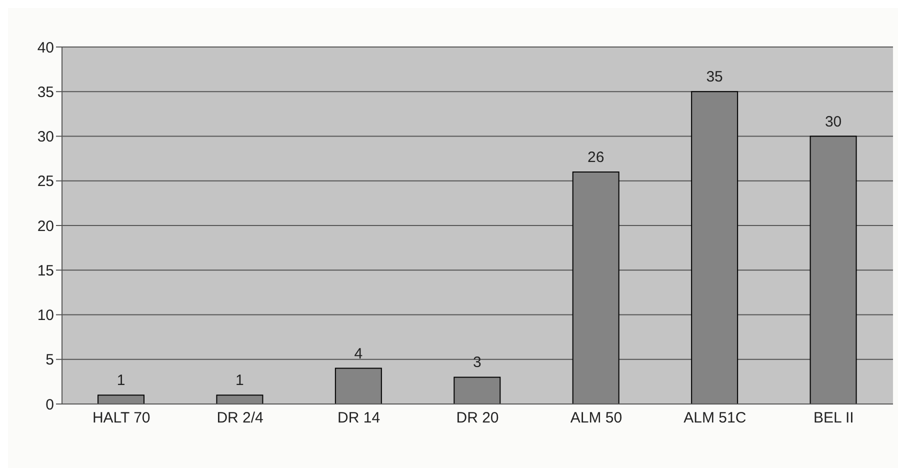 Image resolution: width=898 pixels, height=470 pixels. What do you see at coordinates (45, 315) in the screenshot?
I see `y-tick-label: 10` at bounding box center [45, 315].